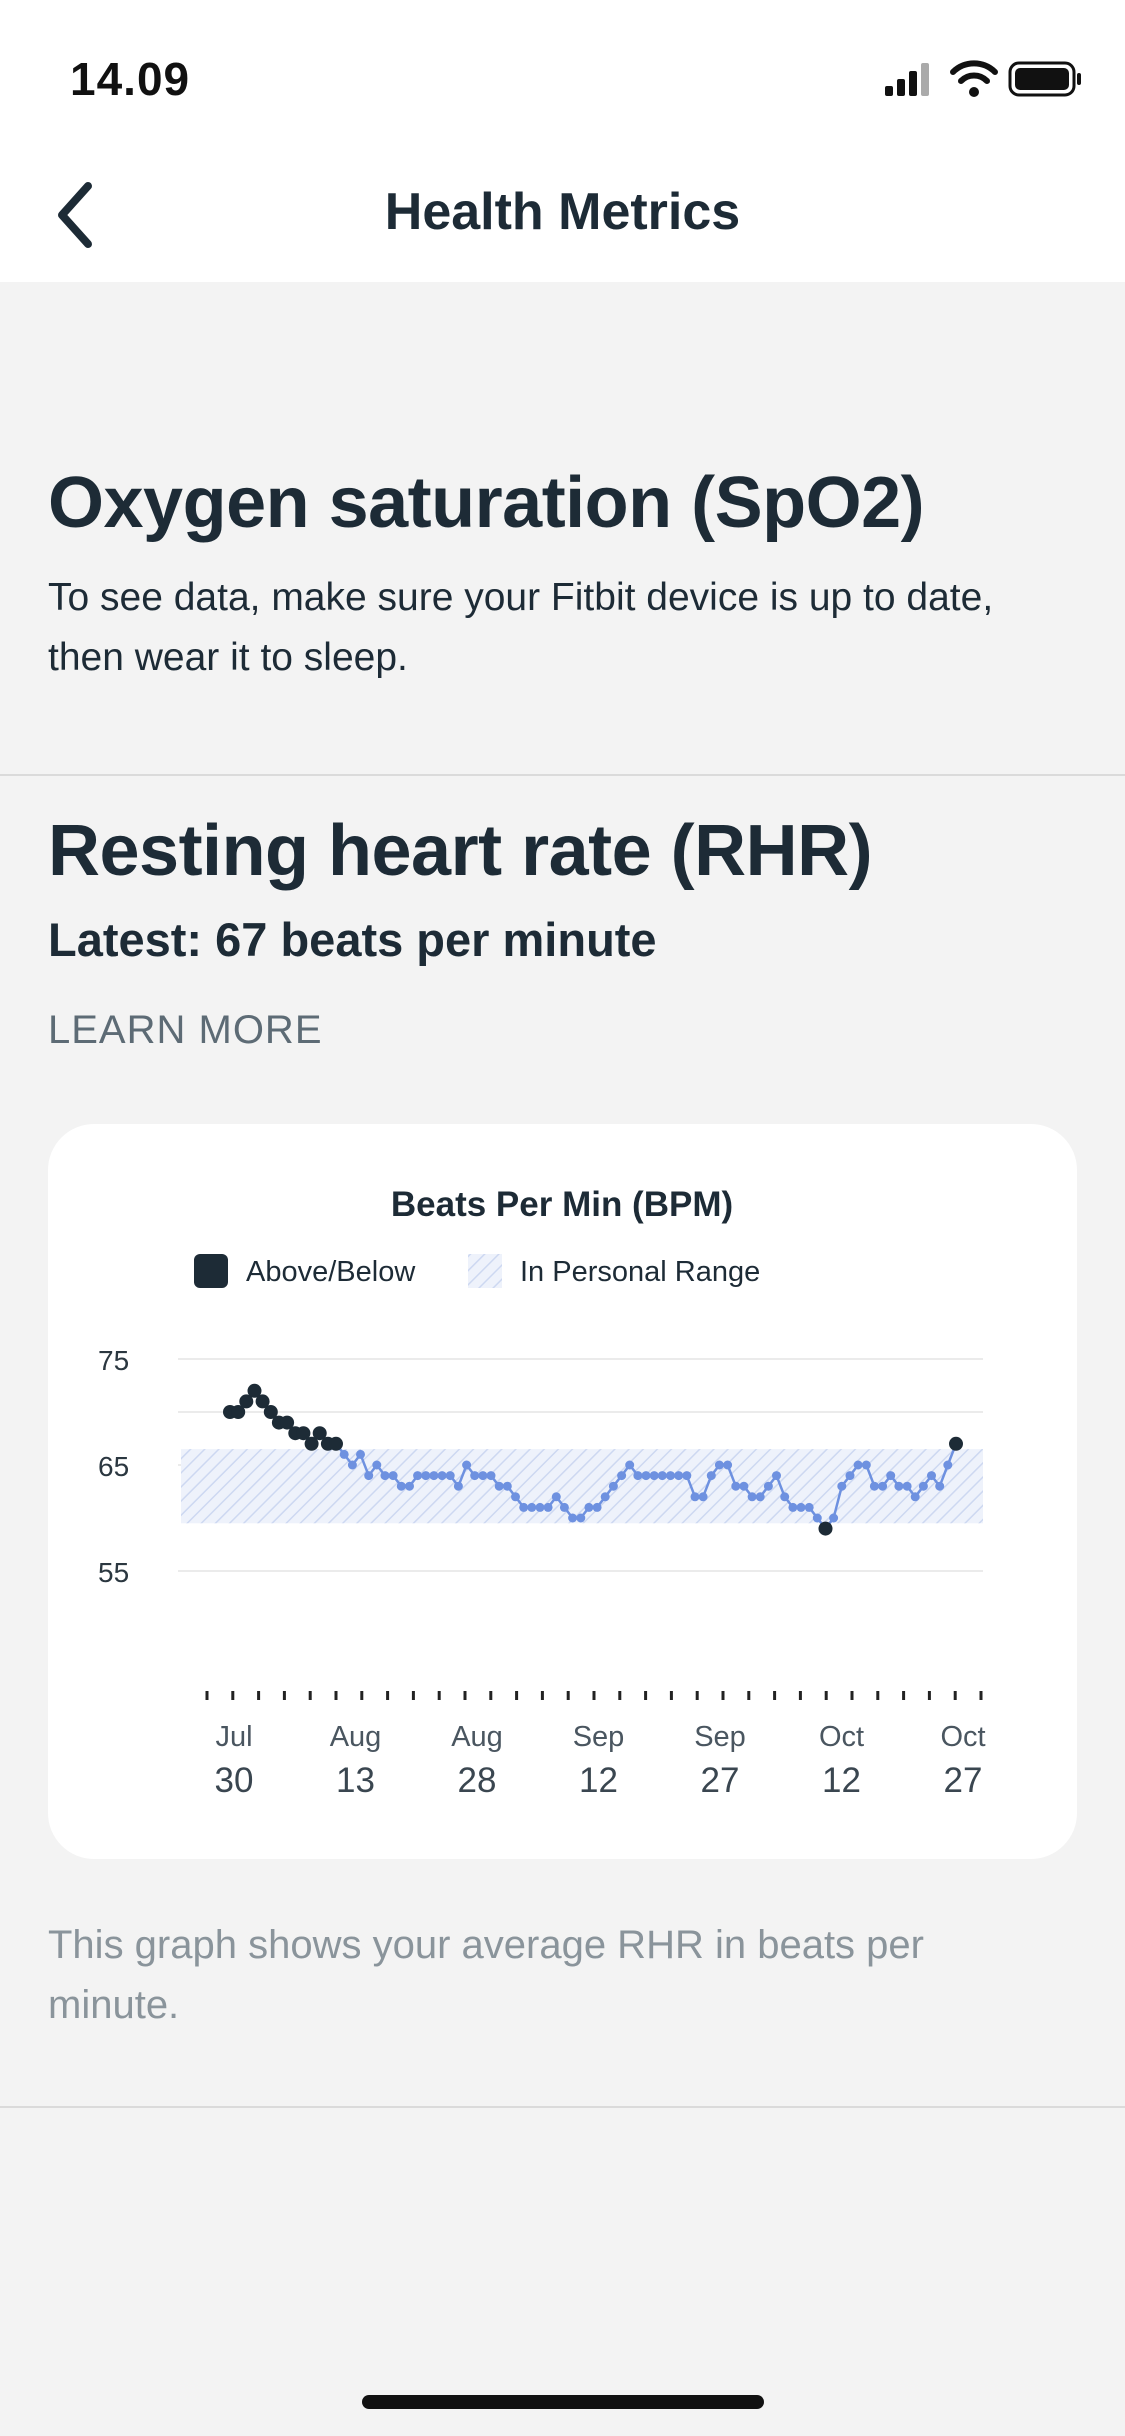  Describe the element at coordinates (477, 1780) in the screenshot. I see `x-tick-day: 28` at that location.